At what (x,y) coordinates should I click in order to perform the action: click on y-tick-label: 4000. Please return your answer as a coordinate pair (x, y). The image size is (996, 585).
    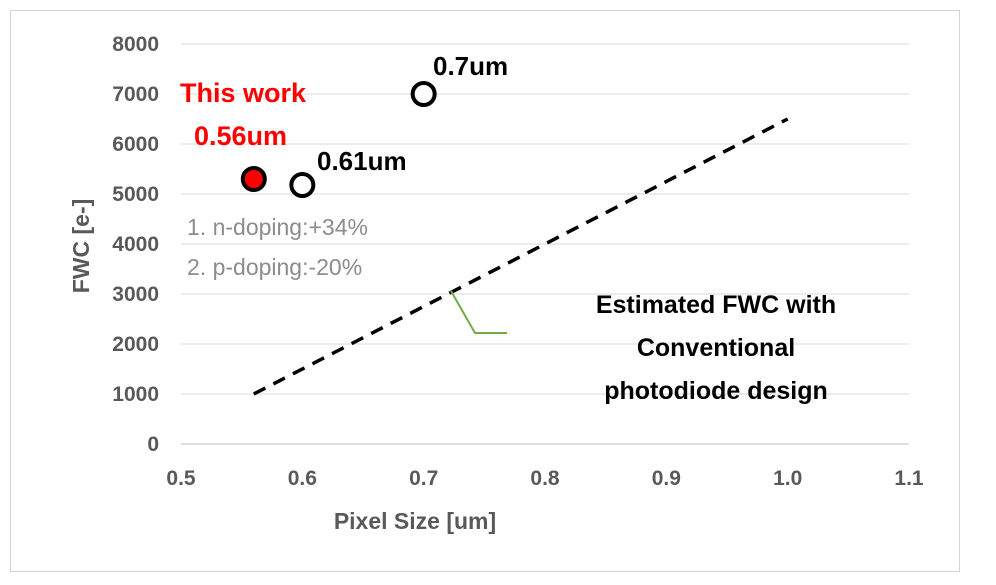
    Looking at the image, I should click on (135, 244).